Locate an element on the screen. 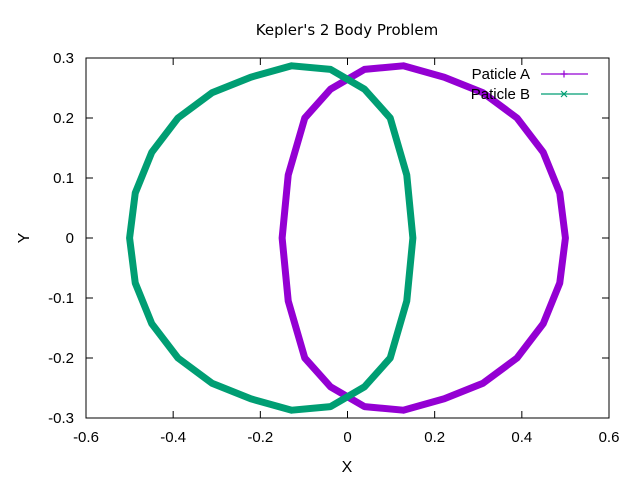 Image resolution: width=640 pixels, height=480 pixels. legend-label-a: Paticle A is located at coordinates (501, 74).